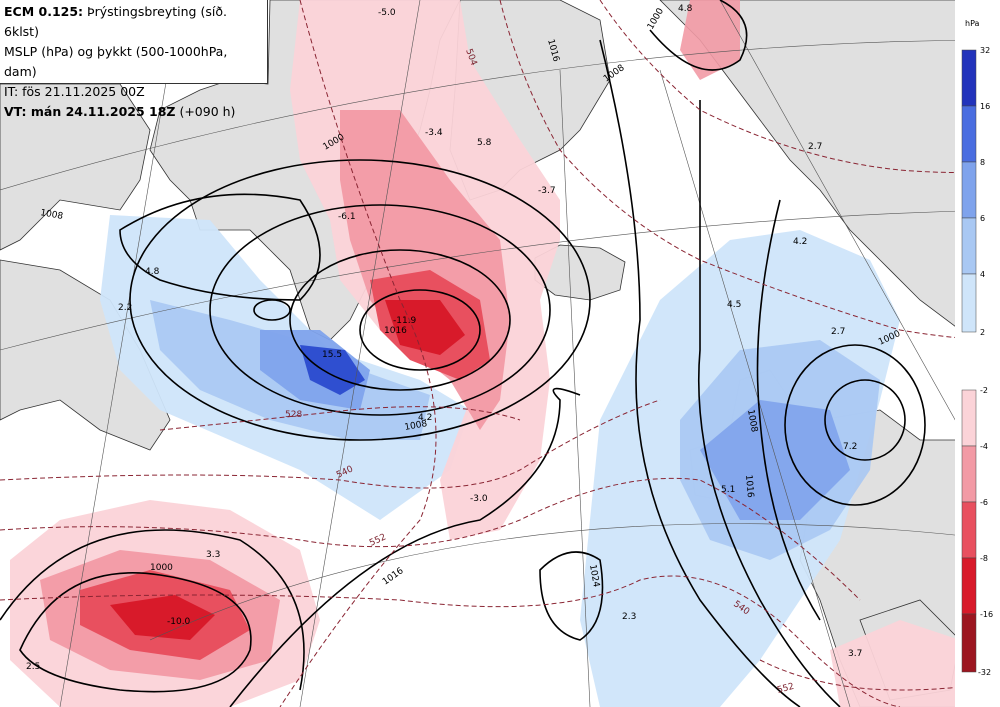 Image resolution: width=1000 pixels, height=707 pixels. Describe the element at coordinates (984, 672) in the screenshot. I see `legend-fall-label: -32` at that location.